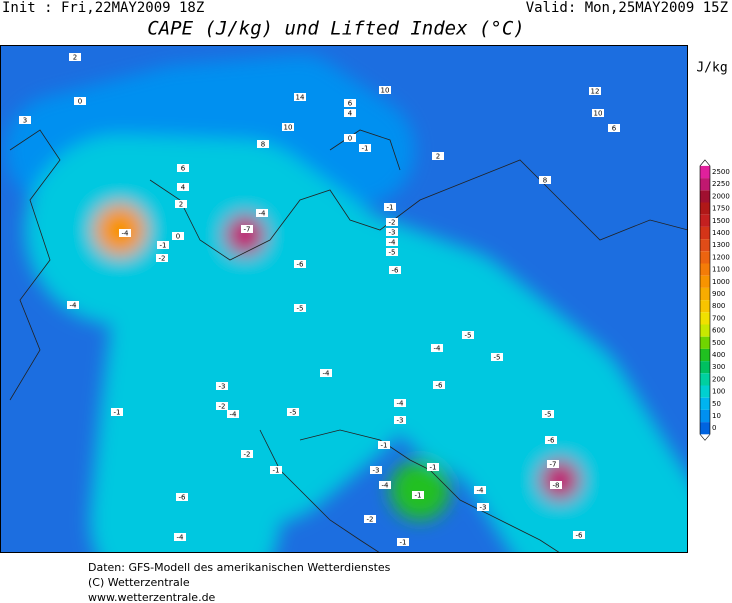  What do you see at coordinates (103, 8) in the screenshot?
I see `init-time: Init : Fri,22MAY2009 18Z` at bounding box center [103, 8].